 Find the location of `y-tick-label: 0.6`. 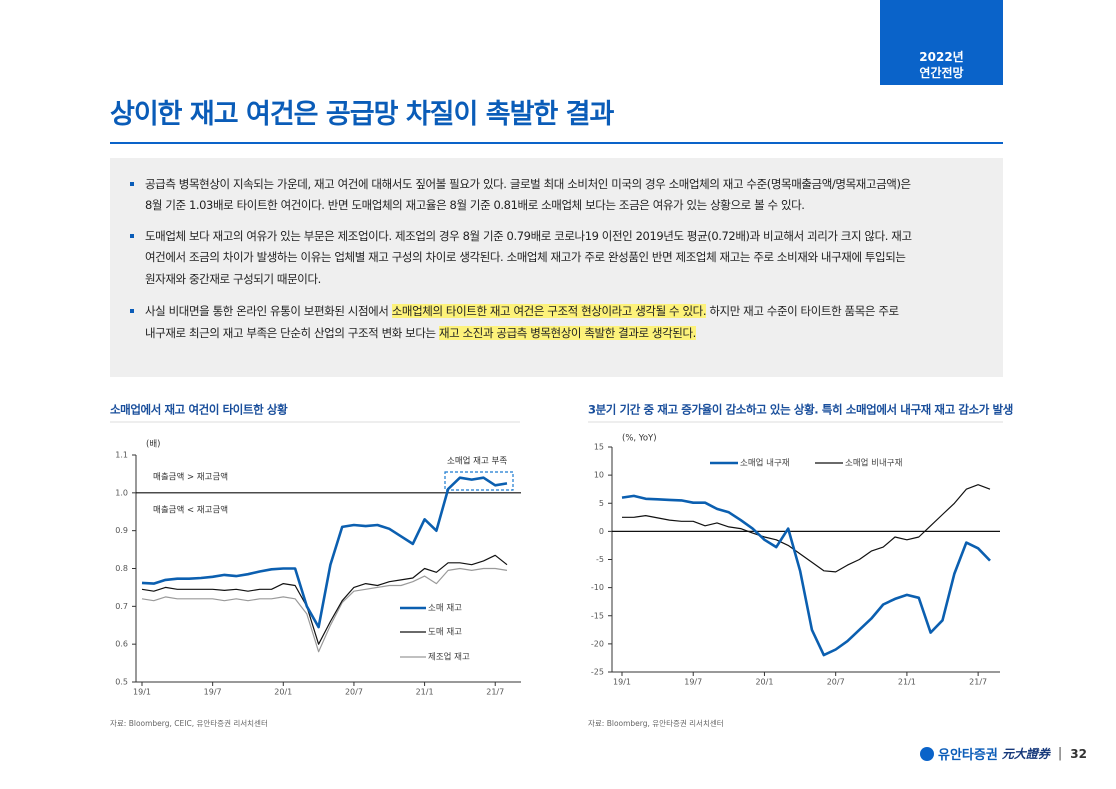

y-tick-label: 0.6 is located at coordinates (121, 644).